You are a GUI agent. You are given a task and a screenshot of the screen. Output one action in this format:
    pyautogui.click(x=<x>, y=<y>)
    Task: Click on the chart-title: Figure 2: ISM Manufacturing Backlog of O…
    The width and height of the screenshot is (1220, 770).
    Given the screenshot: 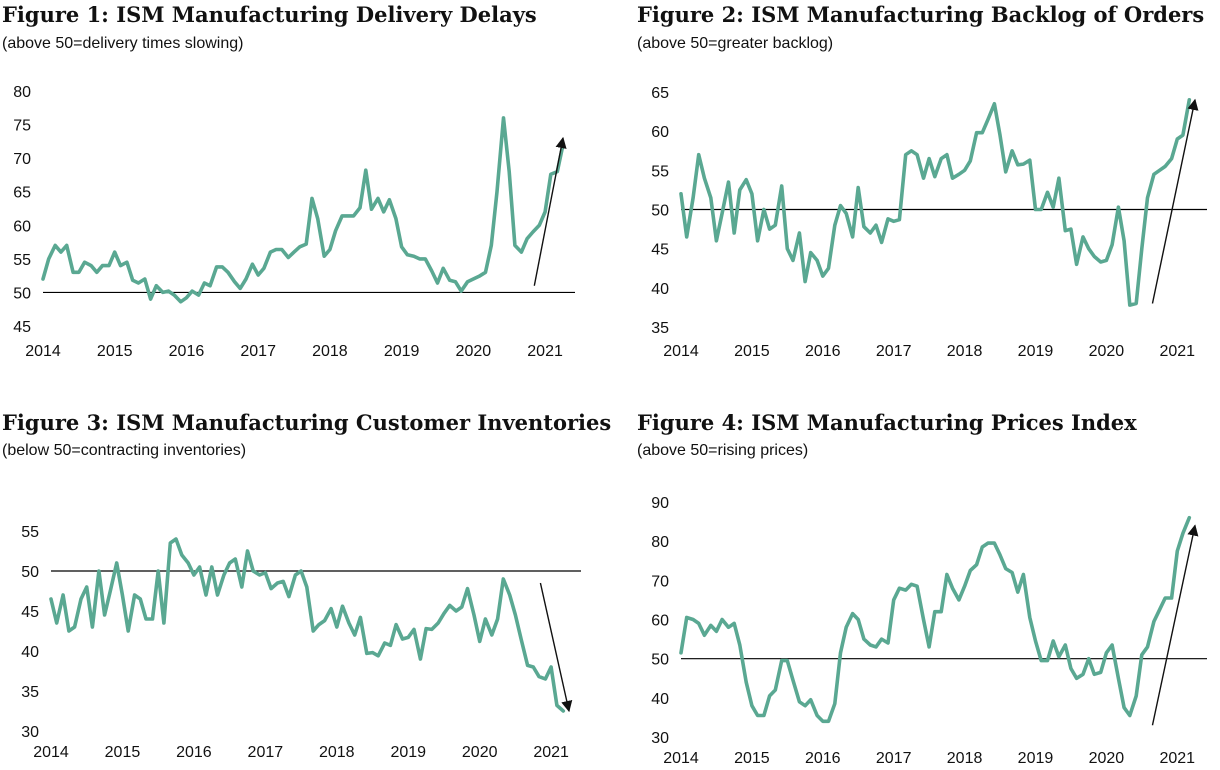 What is the action you would take?
    pyautogui.click(x=920, y=14)
    